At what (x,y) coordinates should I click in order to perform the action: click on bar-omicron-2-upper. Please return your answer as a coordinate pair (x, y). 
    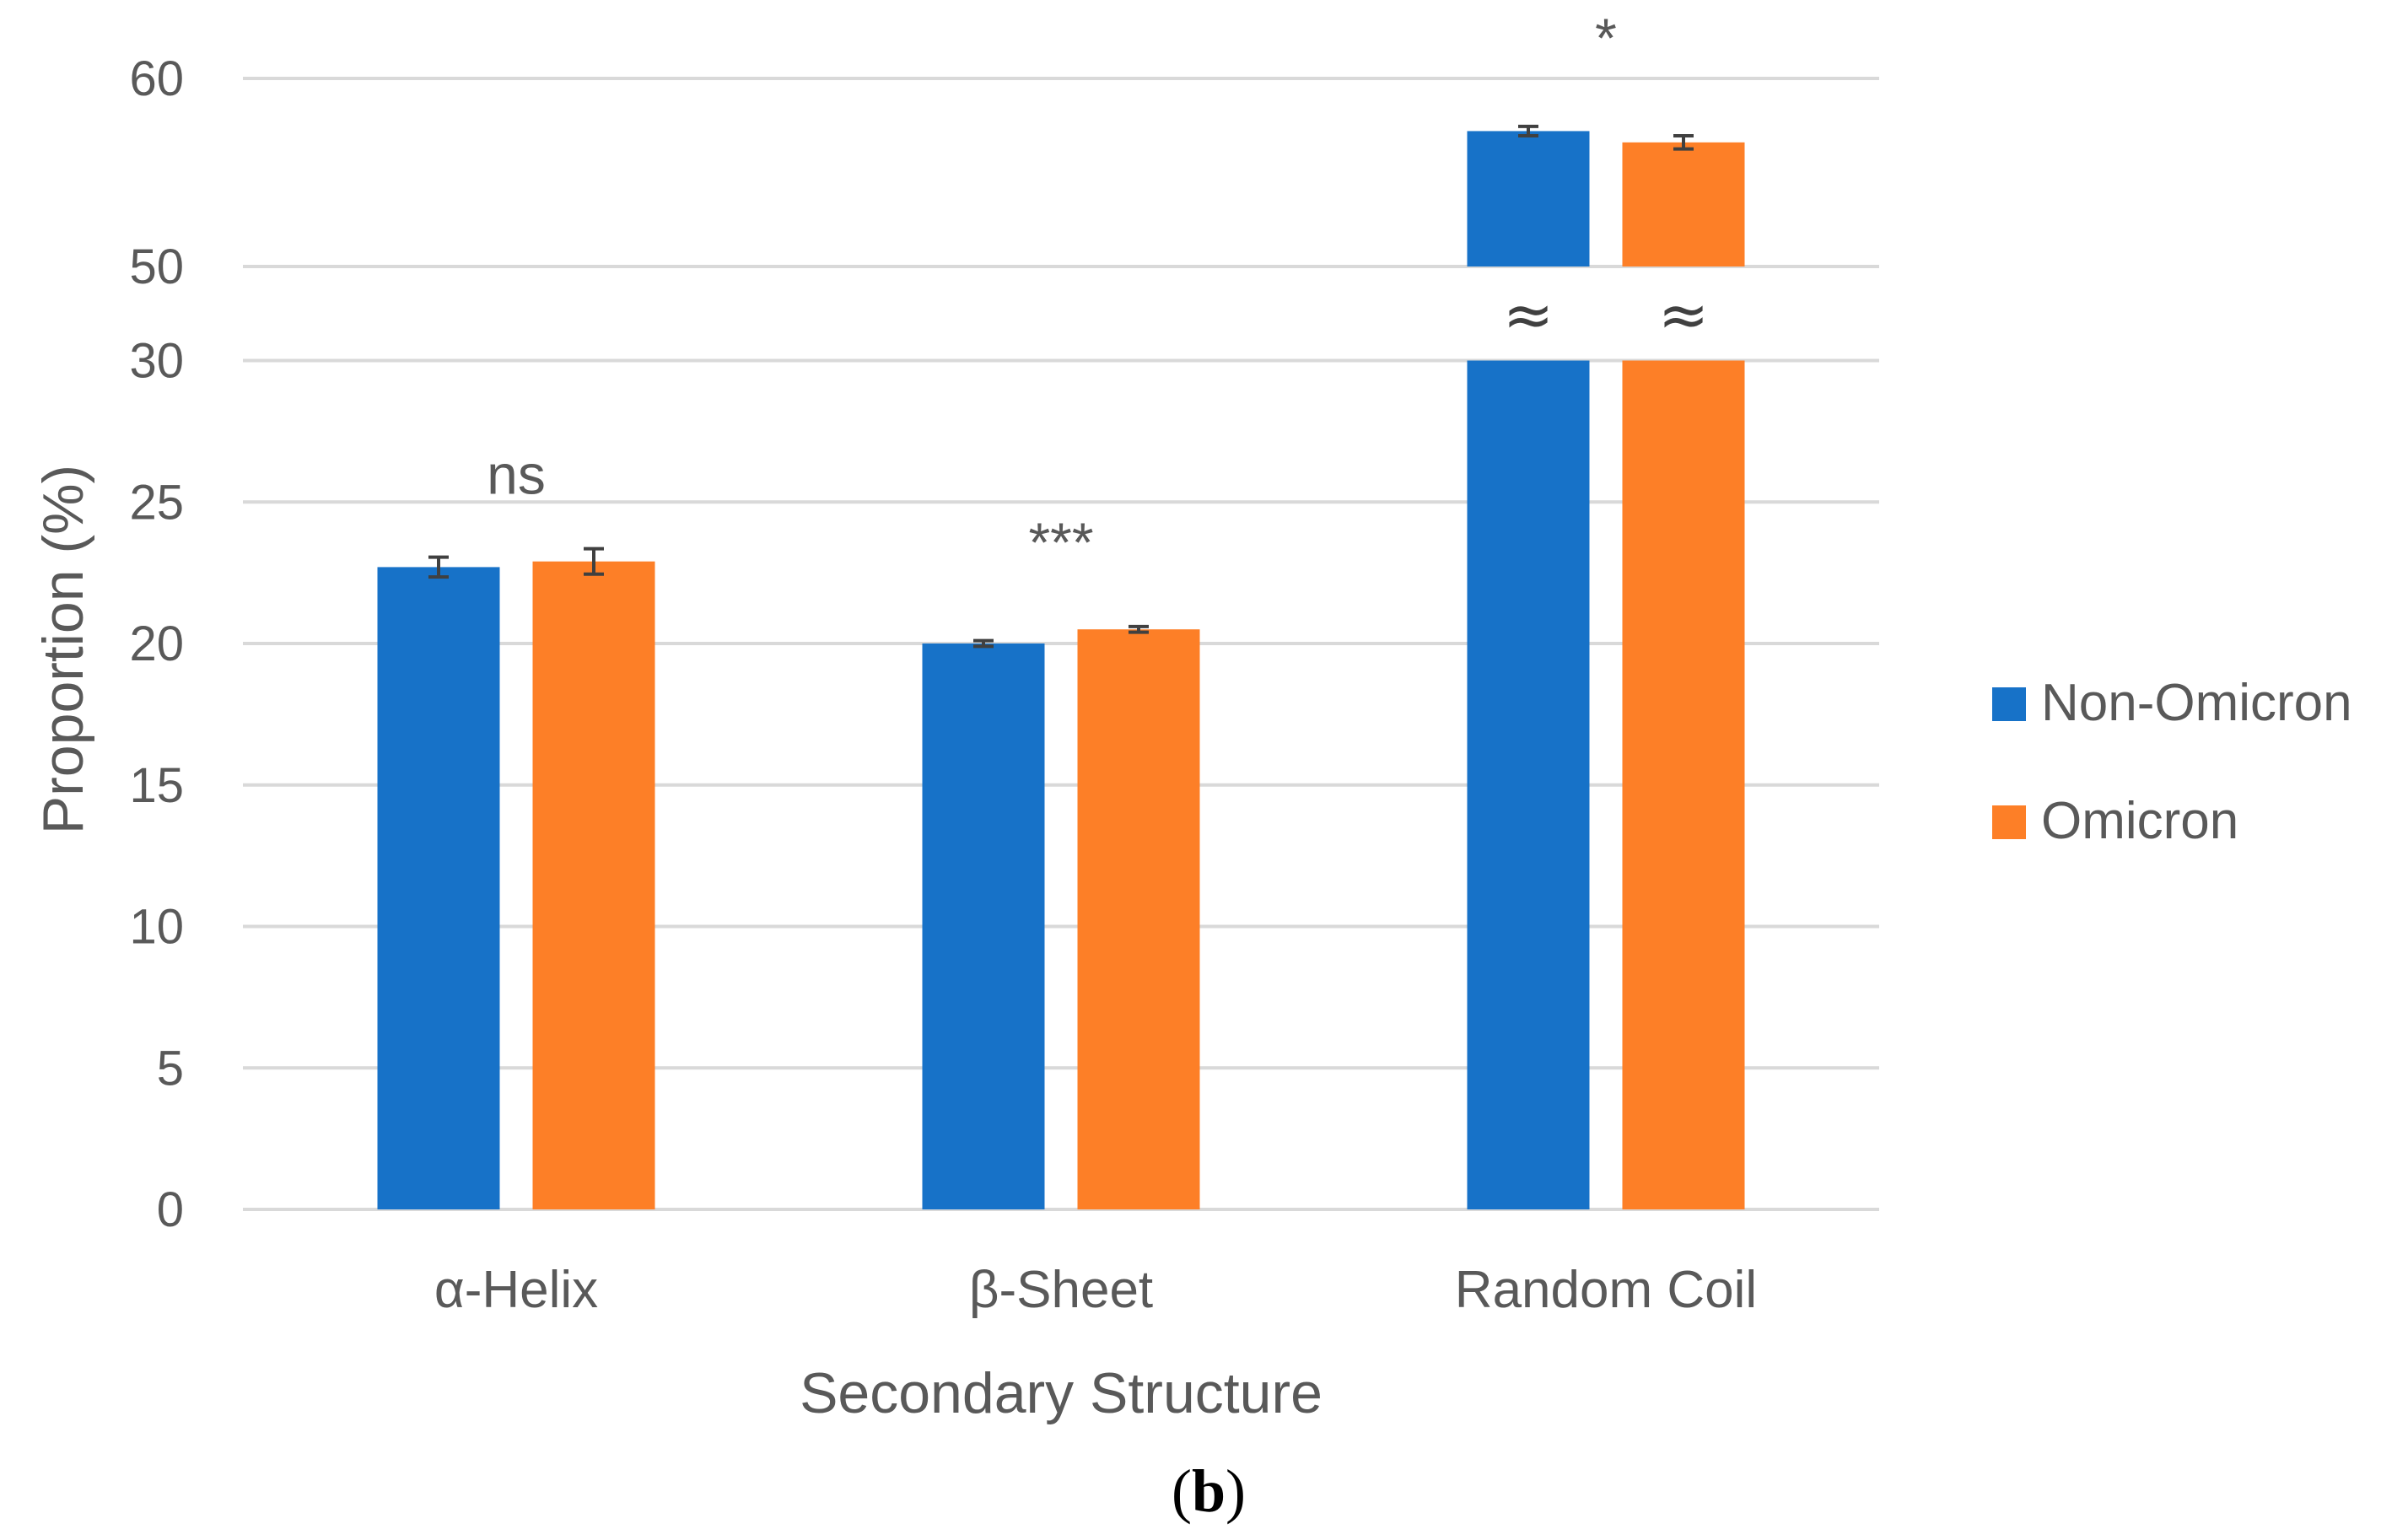
    Looking at the image, I should click on (1683, 204).